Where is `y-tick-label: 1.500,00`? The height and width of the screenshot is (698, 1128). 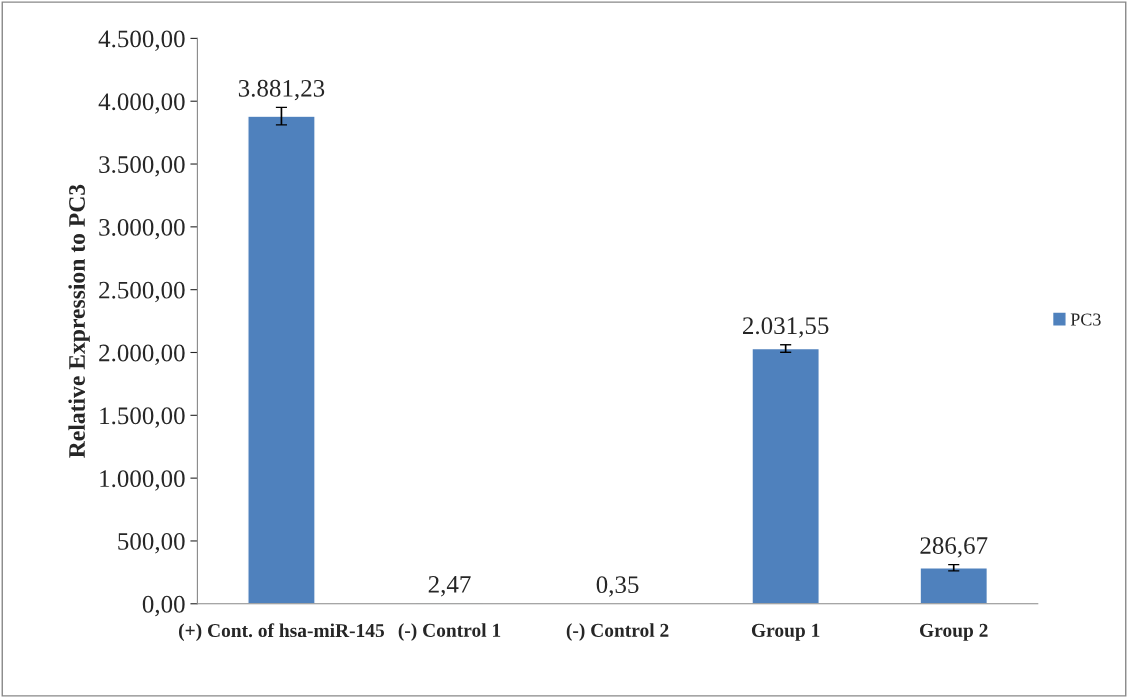
y-tick-label: 1.500,00 is located at coordinates (142, 417).